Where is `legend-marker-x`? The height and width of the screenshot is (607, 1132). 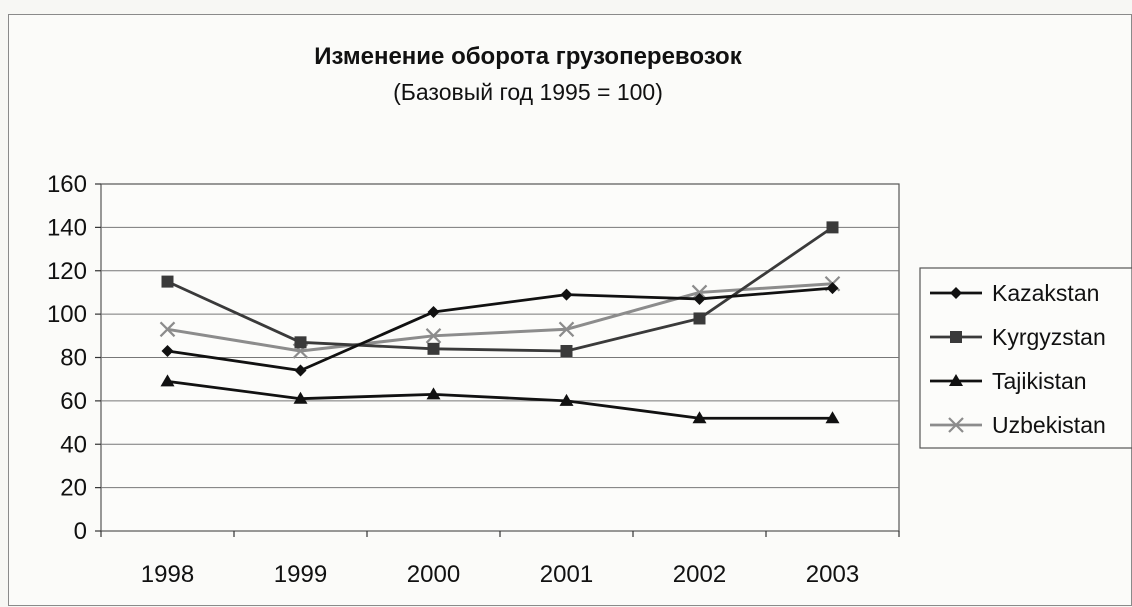
legend-marker-x is located at coordinates (956, 425).